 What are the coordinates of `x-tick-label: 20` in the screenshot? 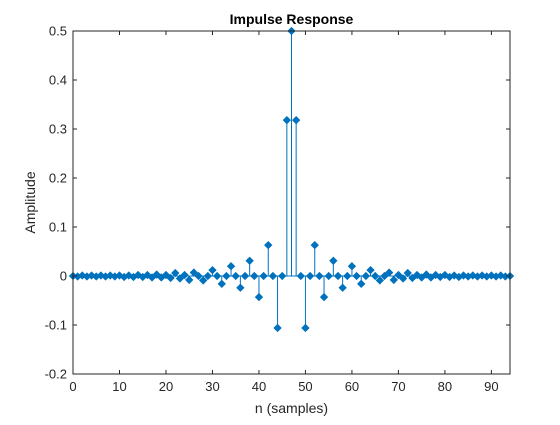 It's located at (166, 386).